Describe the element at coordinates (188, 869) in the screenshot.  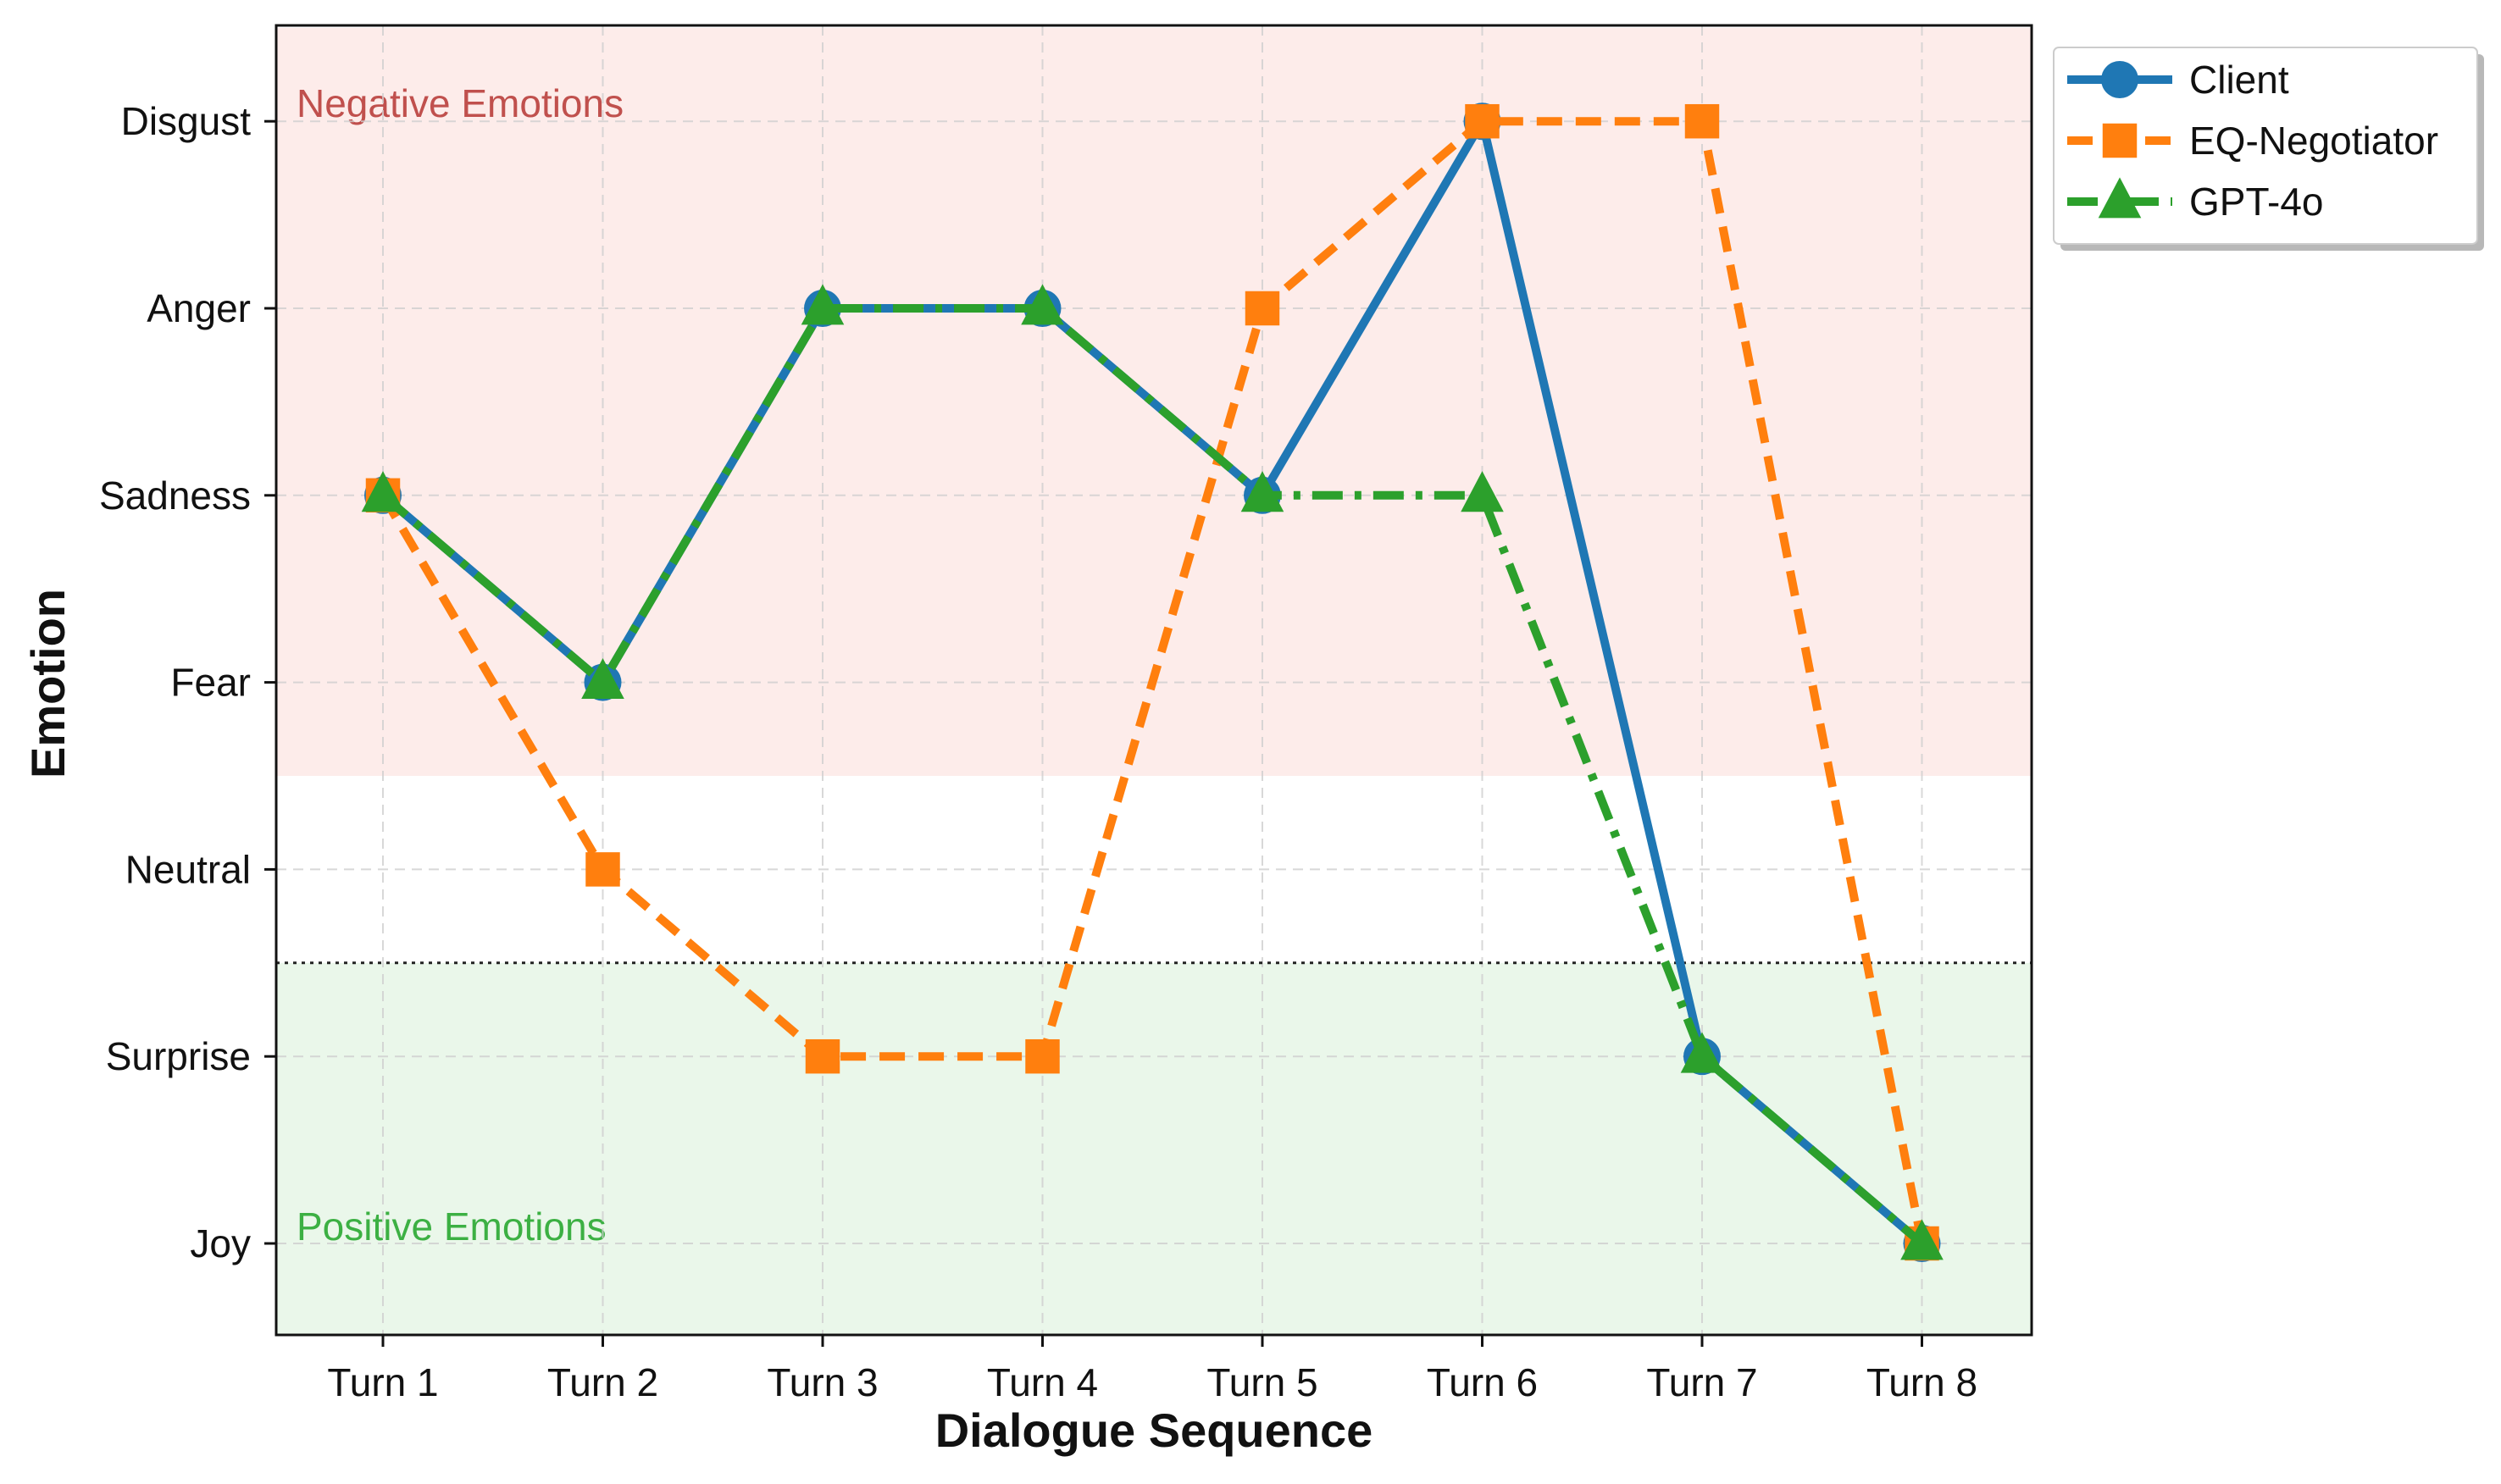
I see `y-tick-label: Neutral` at that location.